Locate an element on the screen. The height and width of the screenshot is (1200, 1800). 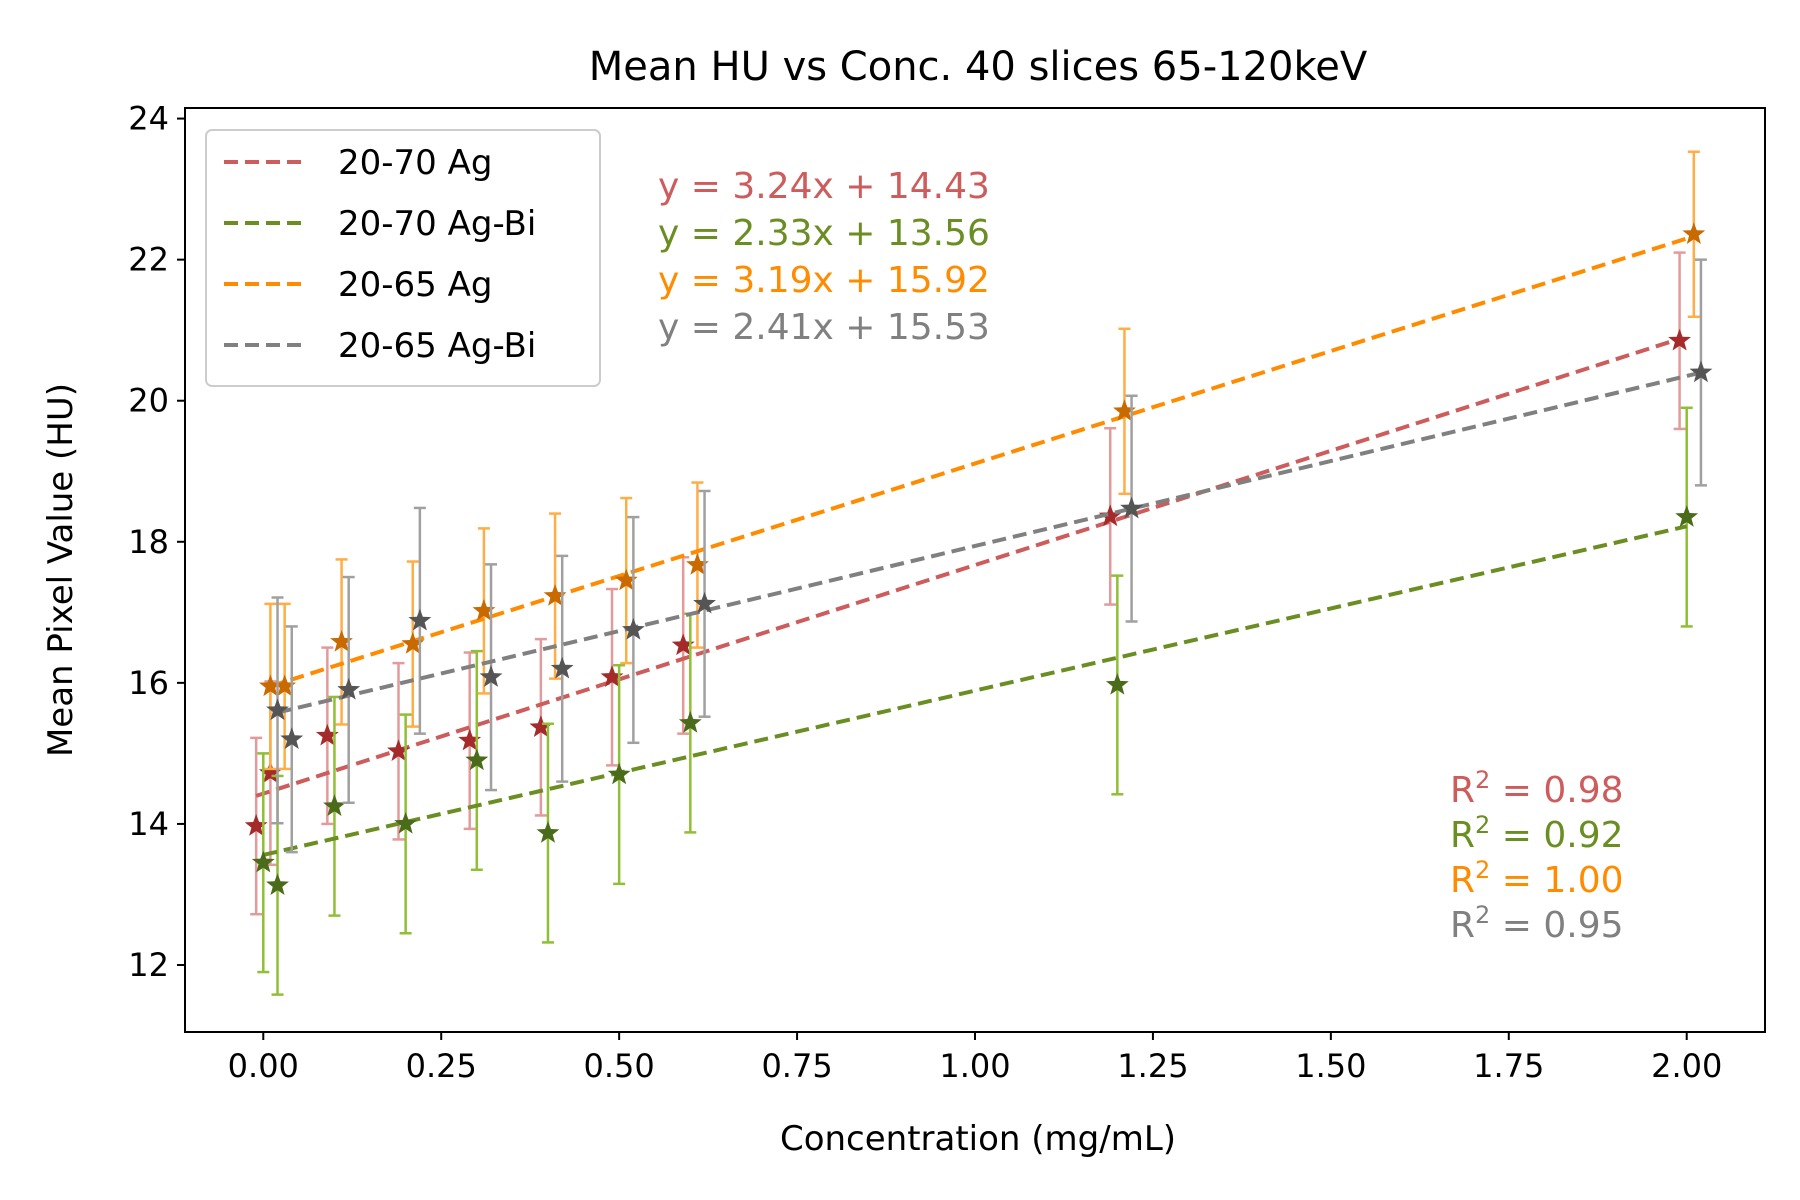
x-tick-label: 1.50 is located at coordinates (1330, 1066).